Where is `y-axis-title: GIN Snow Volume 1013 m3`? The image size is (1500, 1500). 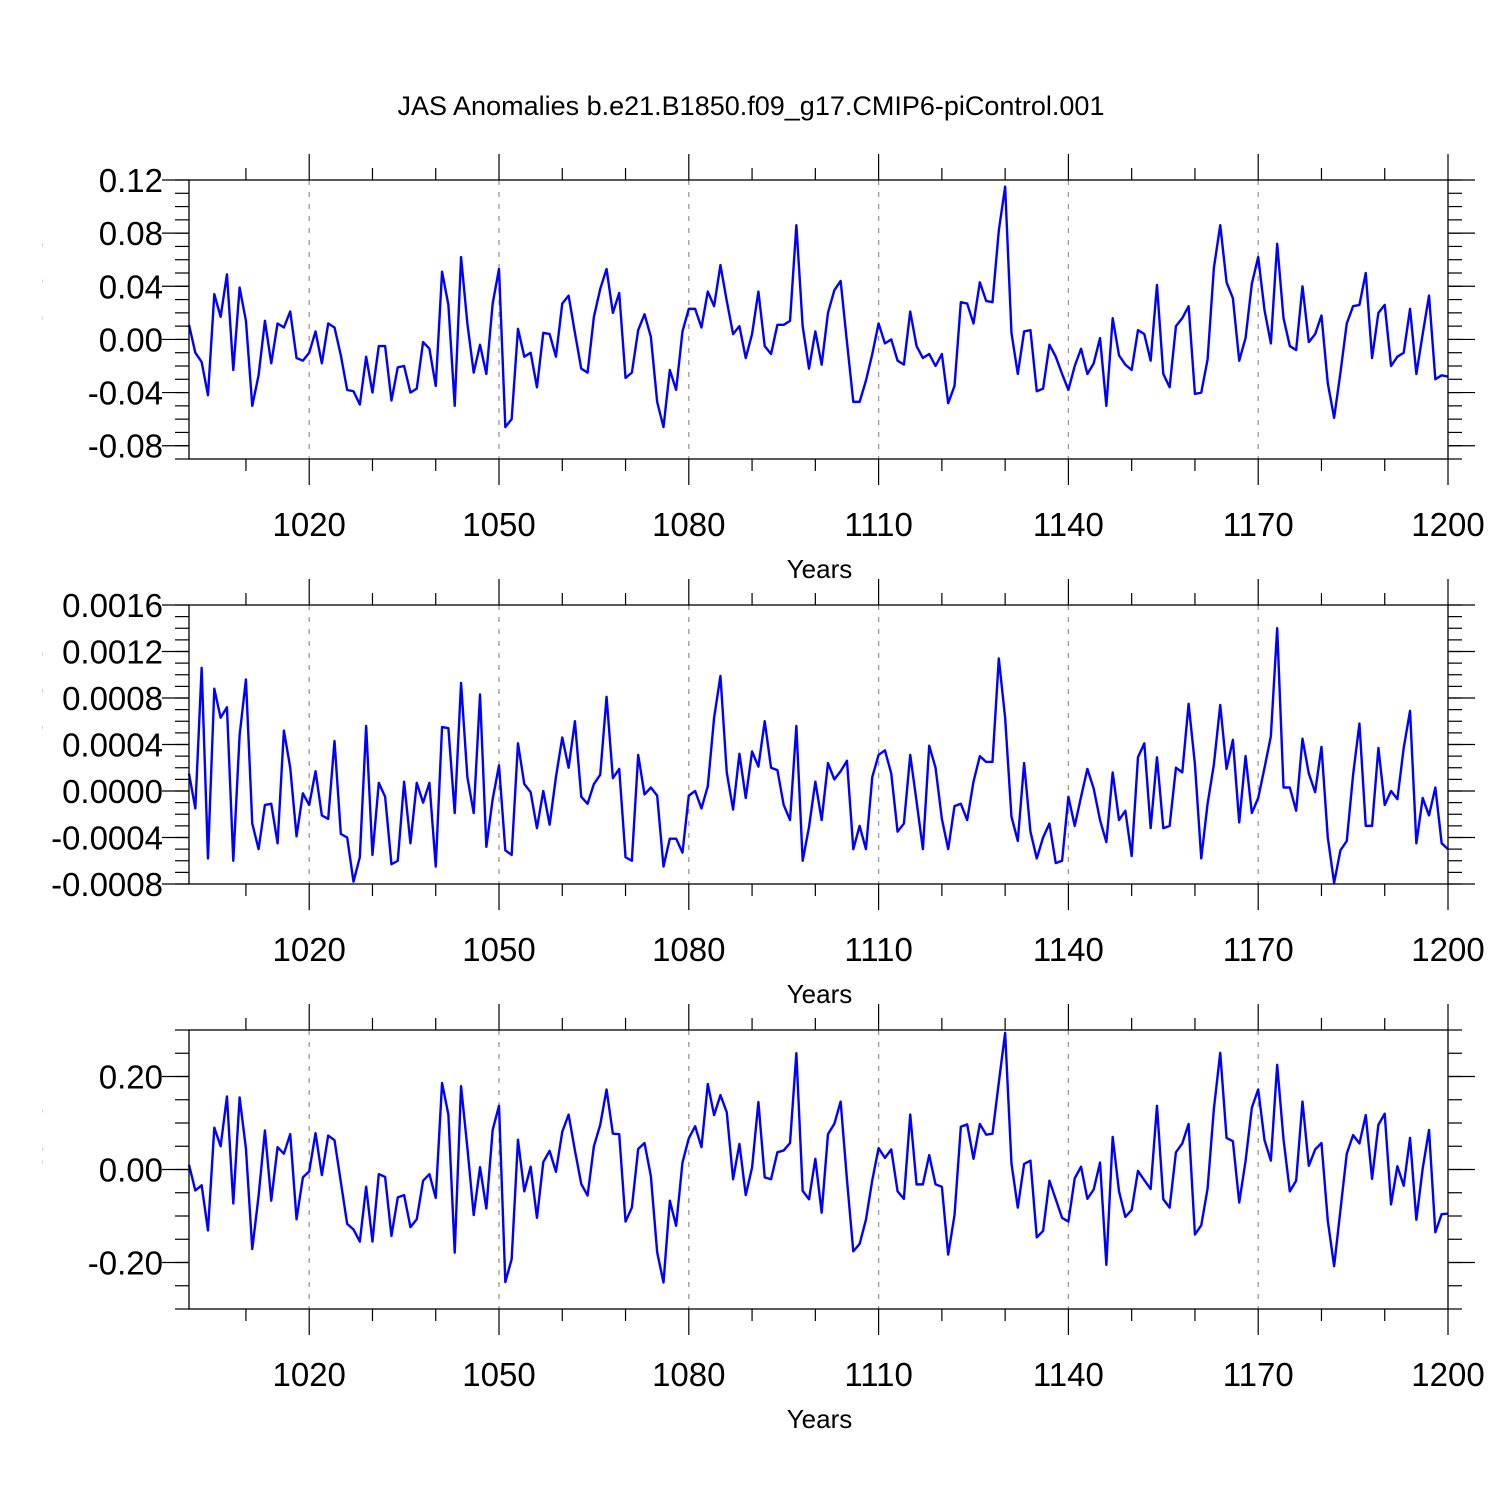
y-axis-title: GIN Snow Volume 1013 m3 is located at coordinates (32, 744).